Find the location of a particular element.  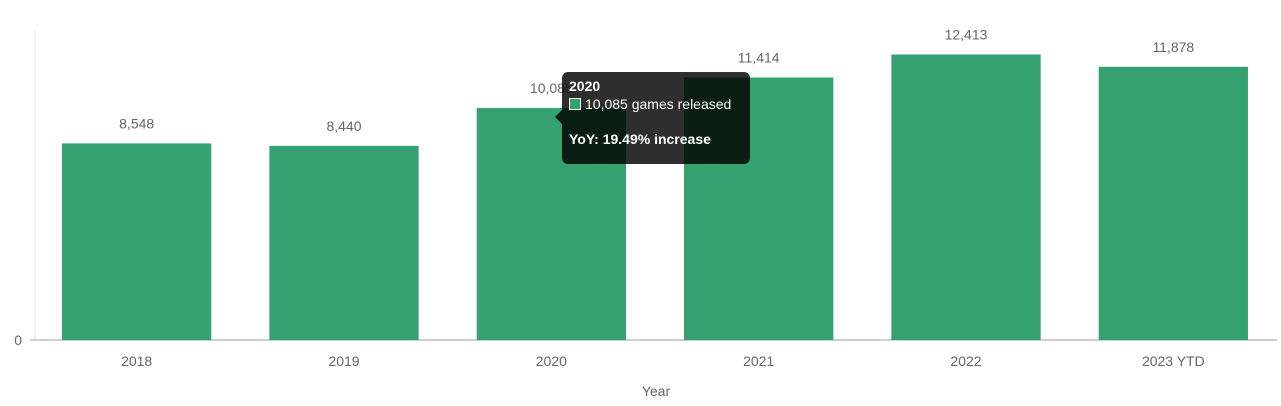

data-label-2021: 11,414 is located at coordinates (759, 57).